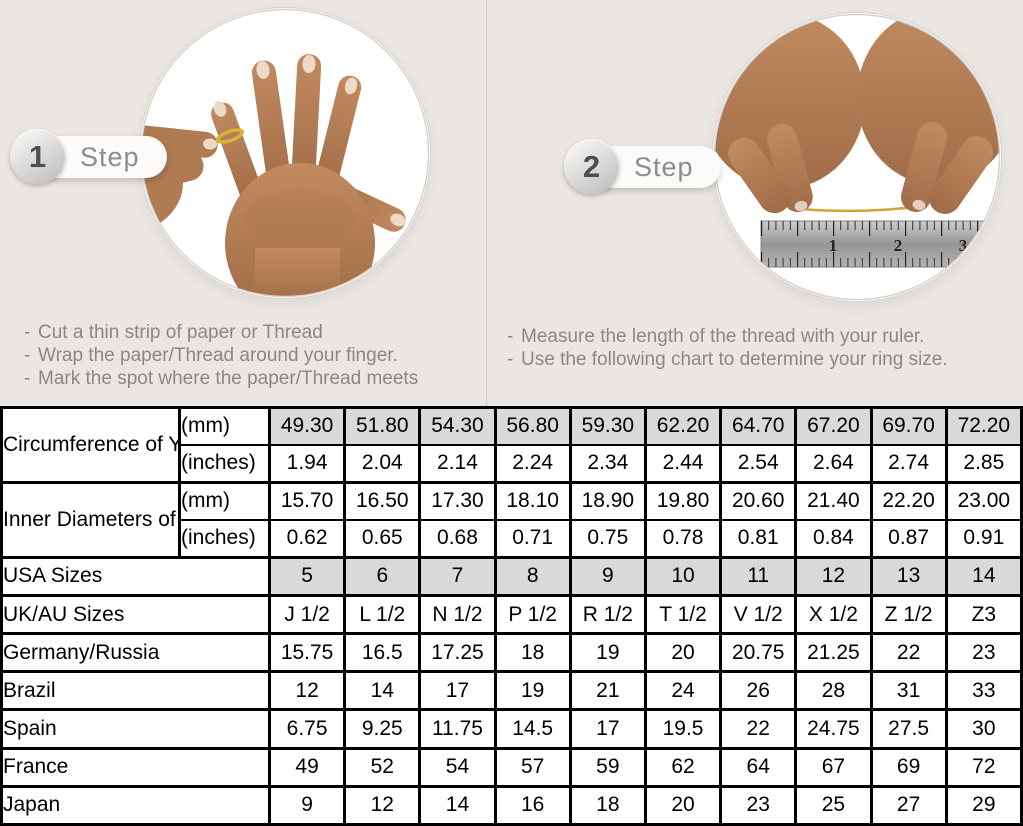 The height and width of the screenshot is (826, 1023). Describe the element at coordinates (382, 652) in the screenshot. I see `size-cell: 16.5` at that location.